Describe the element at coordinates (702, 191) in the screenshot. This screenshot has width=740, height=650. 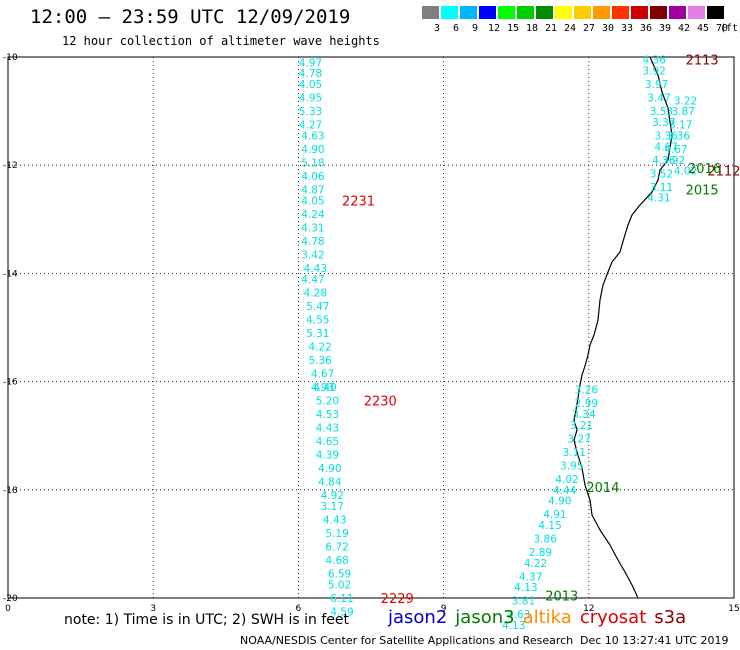
I see `track-time-label: 2015` at that location.